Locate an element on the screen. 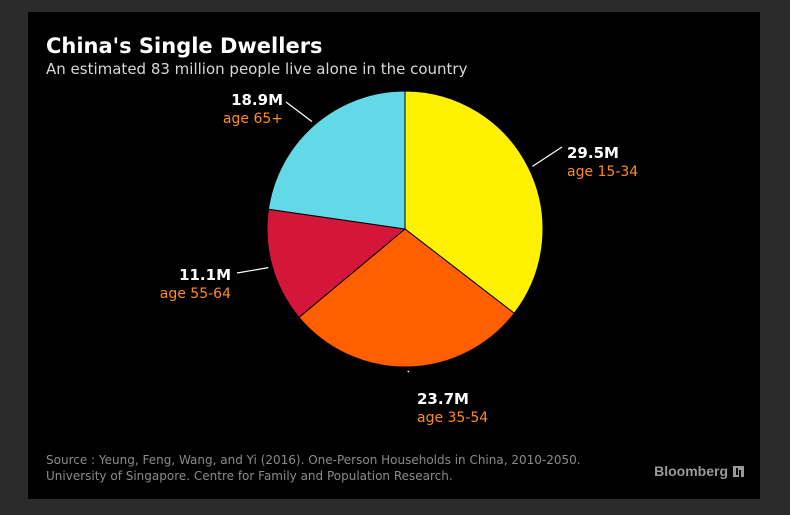 The height and width of the screenshot is (515, 790). chart-title: China's Single Dwellers is located at coordinates (184, 46).